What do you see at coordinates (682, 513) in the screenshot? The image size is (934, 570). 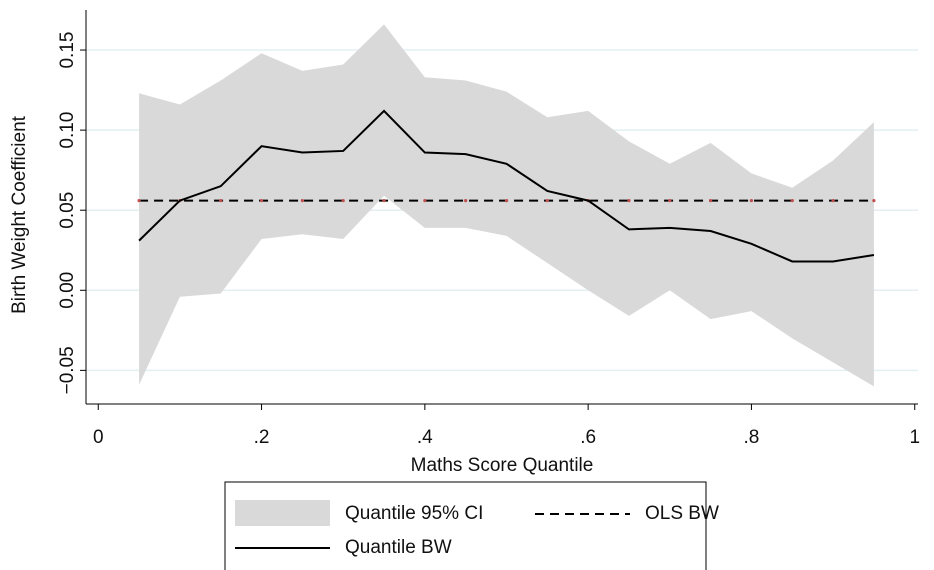 I see `legend-label: OLS BW` at bounding box center [682, 513].